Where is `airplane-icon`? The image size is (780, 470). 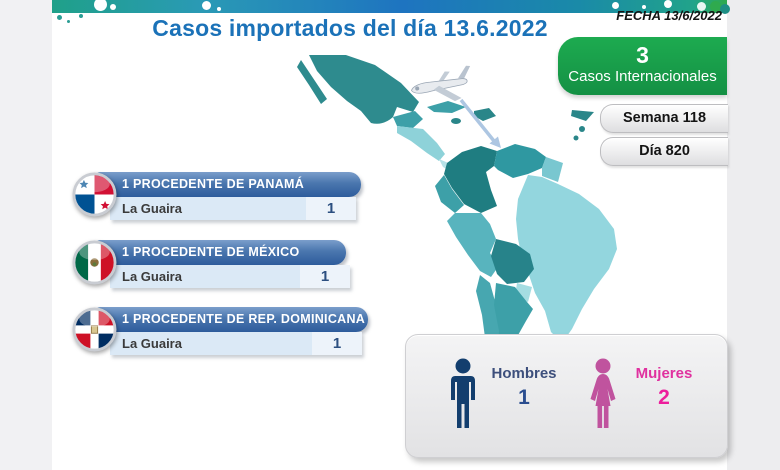 airplane-icon is located at coordinates (441, 83).